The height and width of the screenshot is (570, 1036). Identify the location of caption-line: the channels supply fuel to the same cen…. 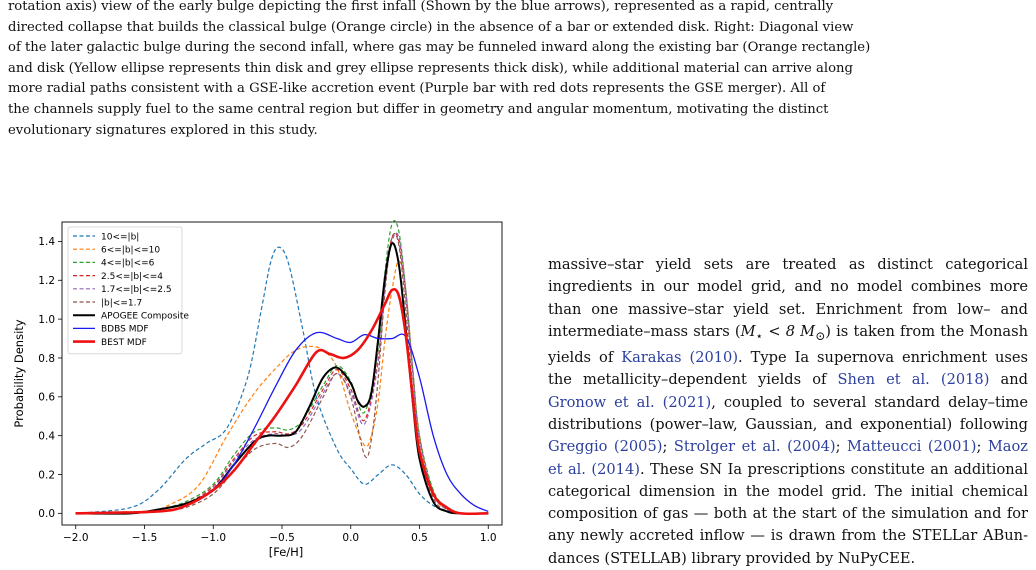
(418, 109).